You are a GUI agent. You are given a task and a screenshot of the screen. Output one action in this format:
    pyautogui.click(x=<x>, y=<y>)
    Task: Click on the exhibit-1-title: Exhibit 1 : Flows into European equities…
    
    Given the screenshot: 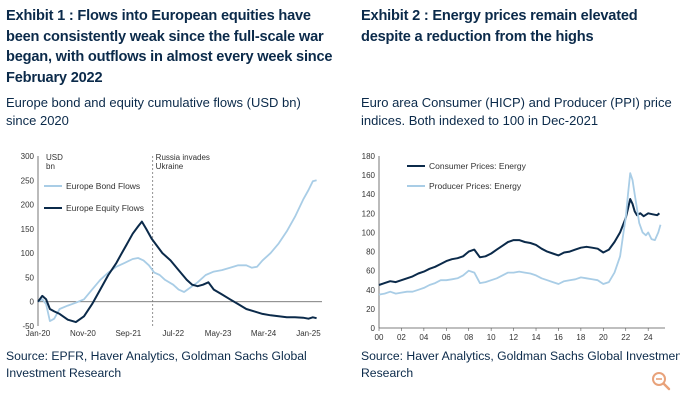 What is the action you would take?
    pyautogui.click(x=169, y=47)
    